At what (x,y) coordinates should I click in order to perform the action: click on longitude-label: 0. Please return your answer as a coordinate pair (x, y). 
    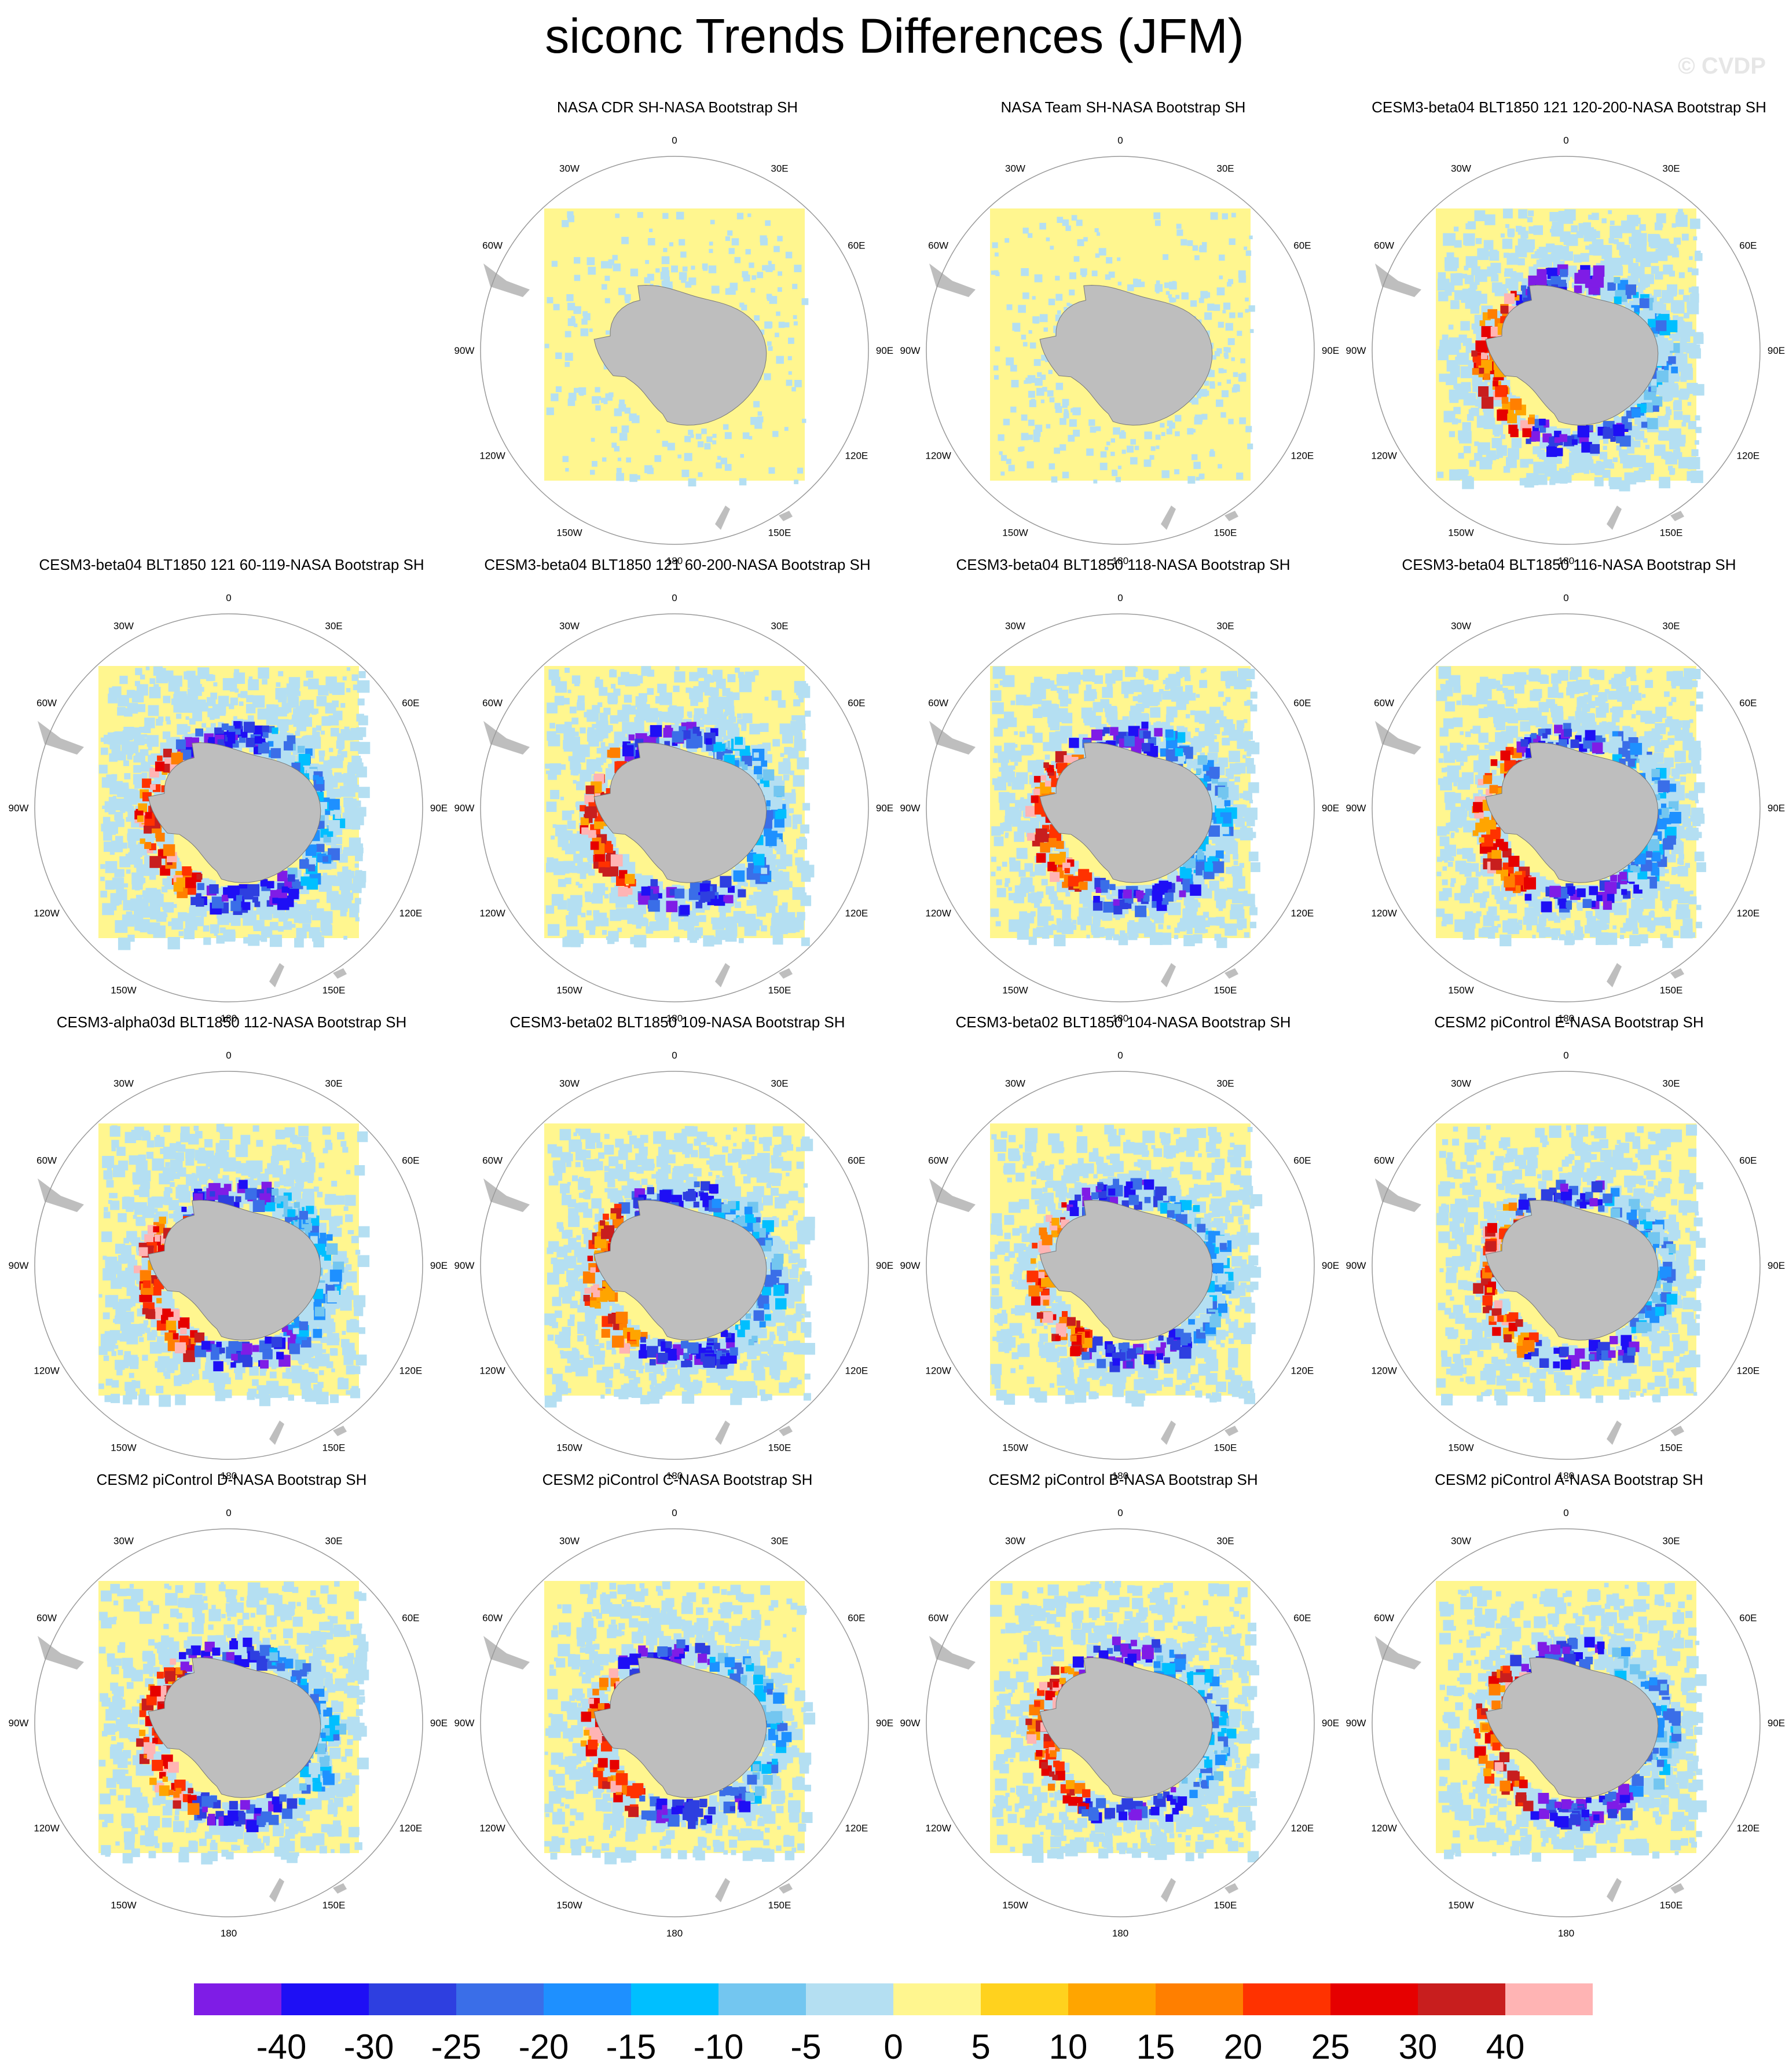
    Looking at the image, I should click on (228, 597).